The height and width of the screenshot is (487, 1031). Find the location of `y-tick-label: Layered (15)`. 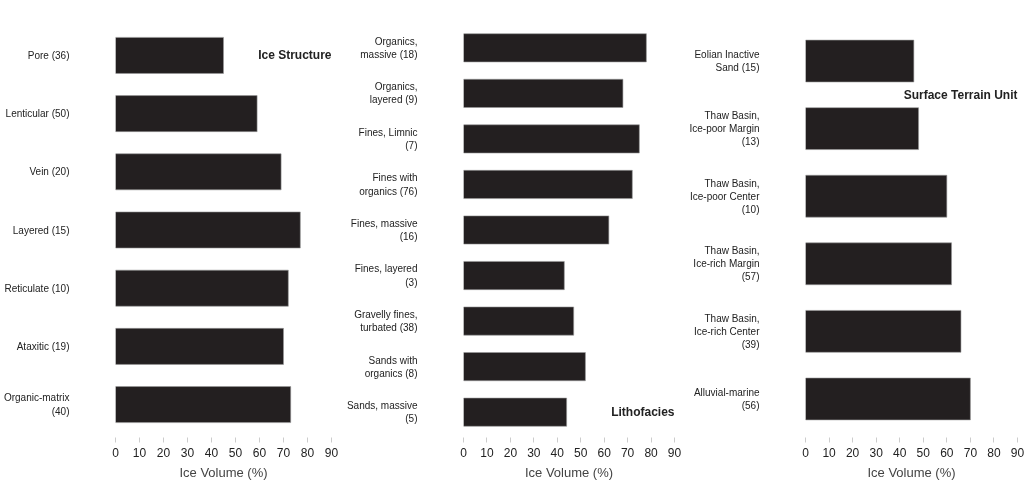

y-tick-label: Layered (15) is located at coordinates (41, 230).